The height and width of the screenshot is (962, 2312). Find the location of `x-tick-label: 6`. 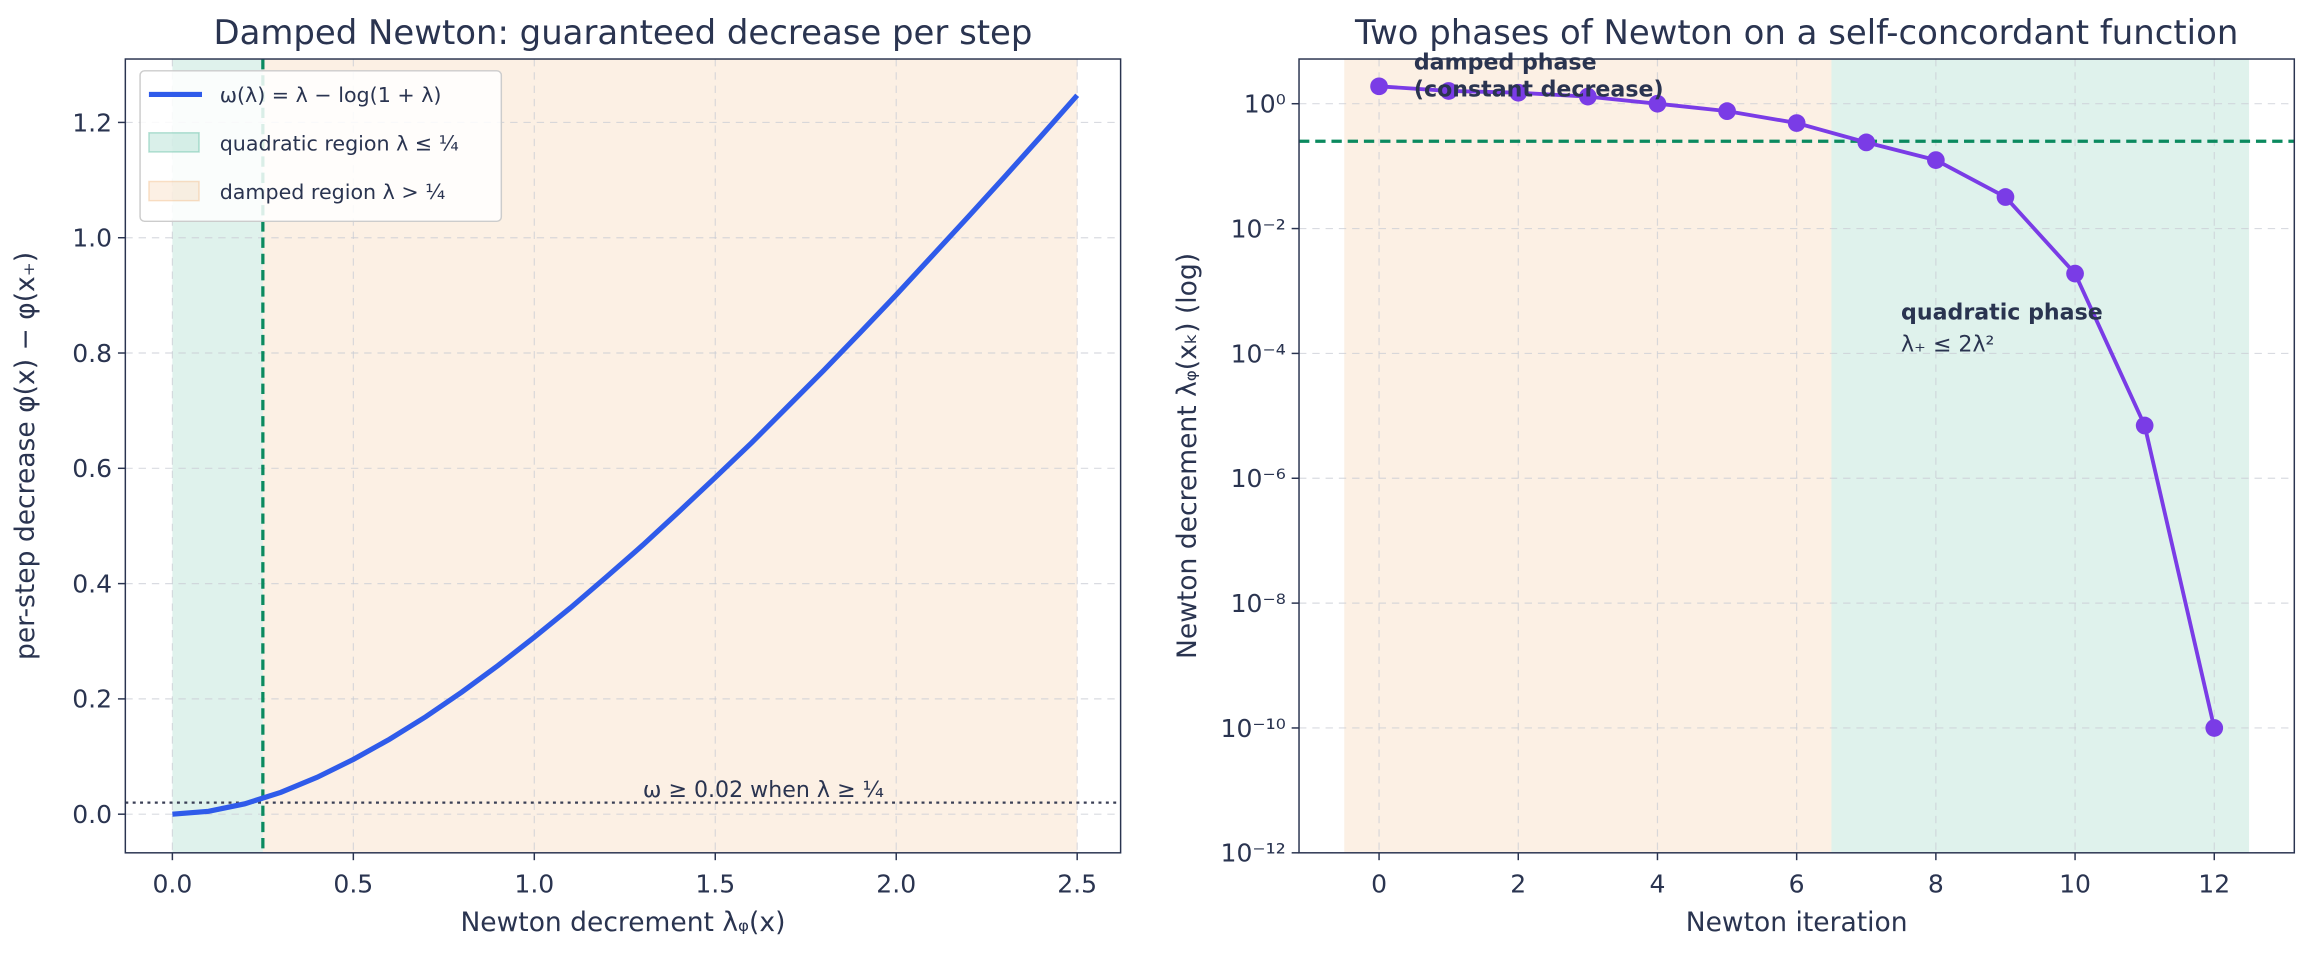

x-tick-label: 6 is located at coordinates (1797, 884).